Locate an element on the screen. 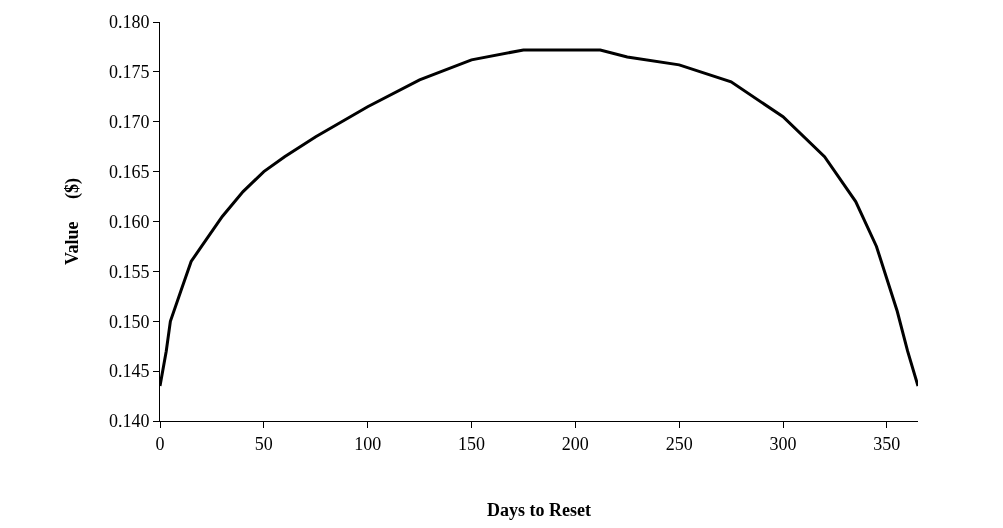 This screenshot has height=528, width=1003. y-tick-label: 0.140 is located at coordinates (129, 421).